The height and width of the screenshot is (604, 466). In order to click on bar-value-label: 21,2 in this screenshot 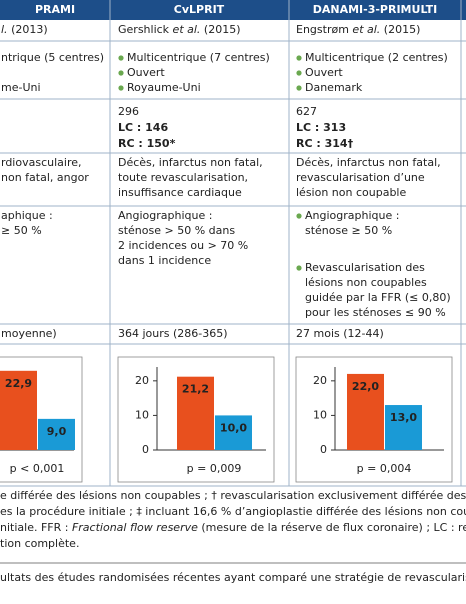, I will do `click(195, 389)`.